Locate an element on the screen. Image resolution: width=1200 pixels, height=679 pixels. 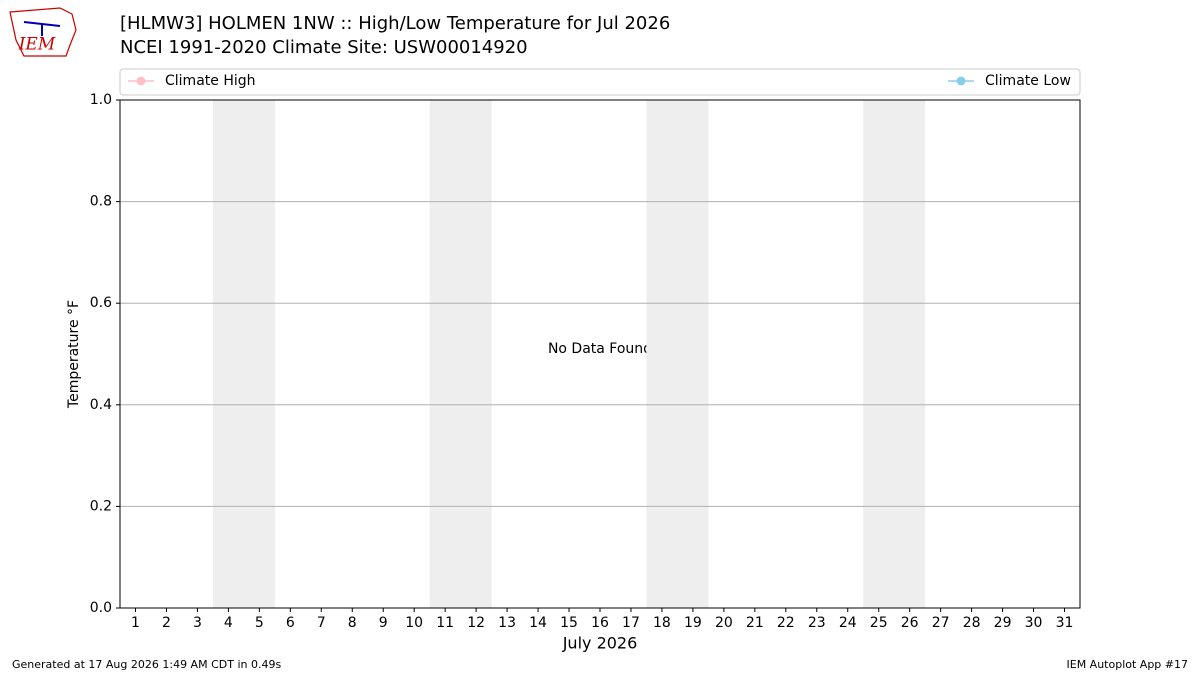
x-tick-label: 22 is located at coordinates (786, 623).